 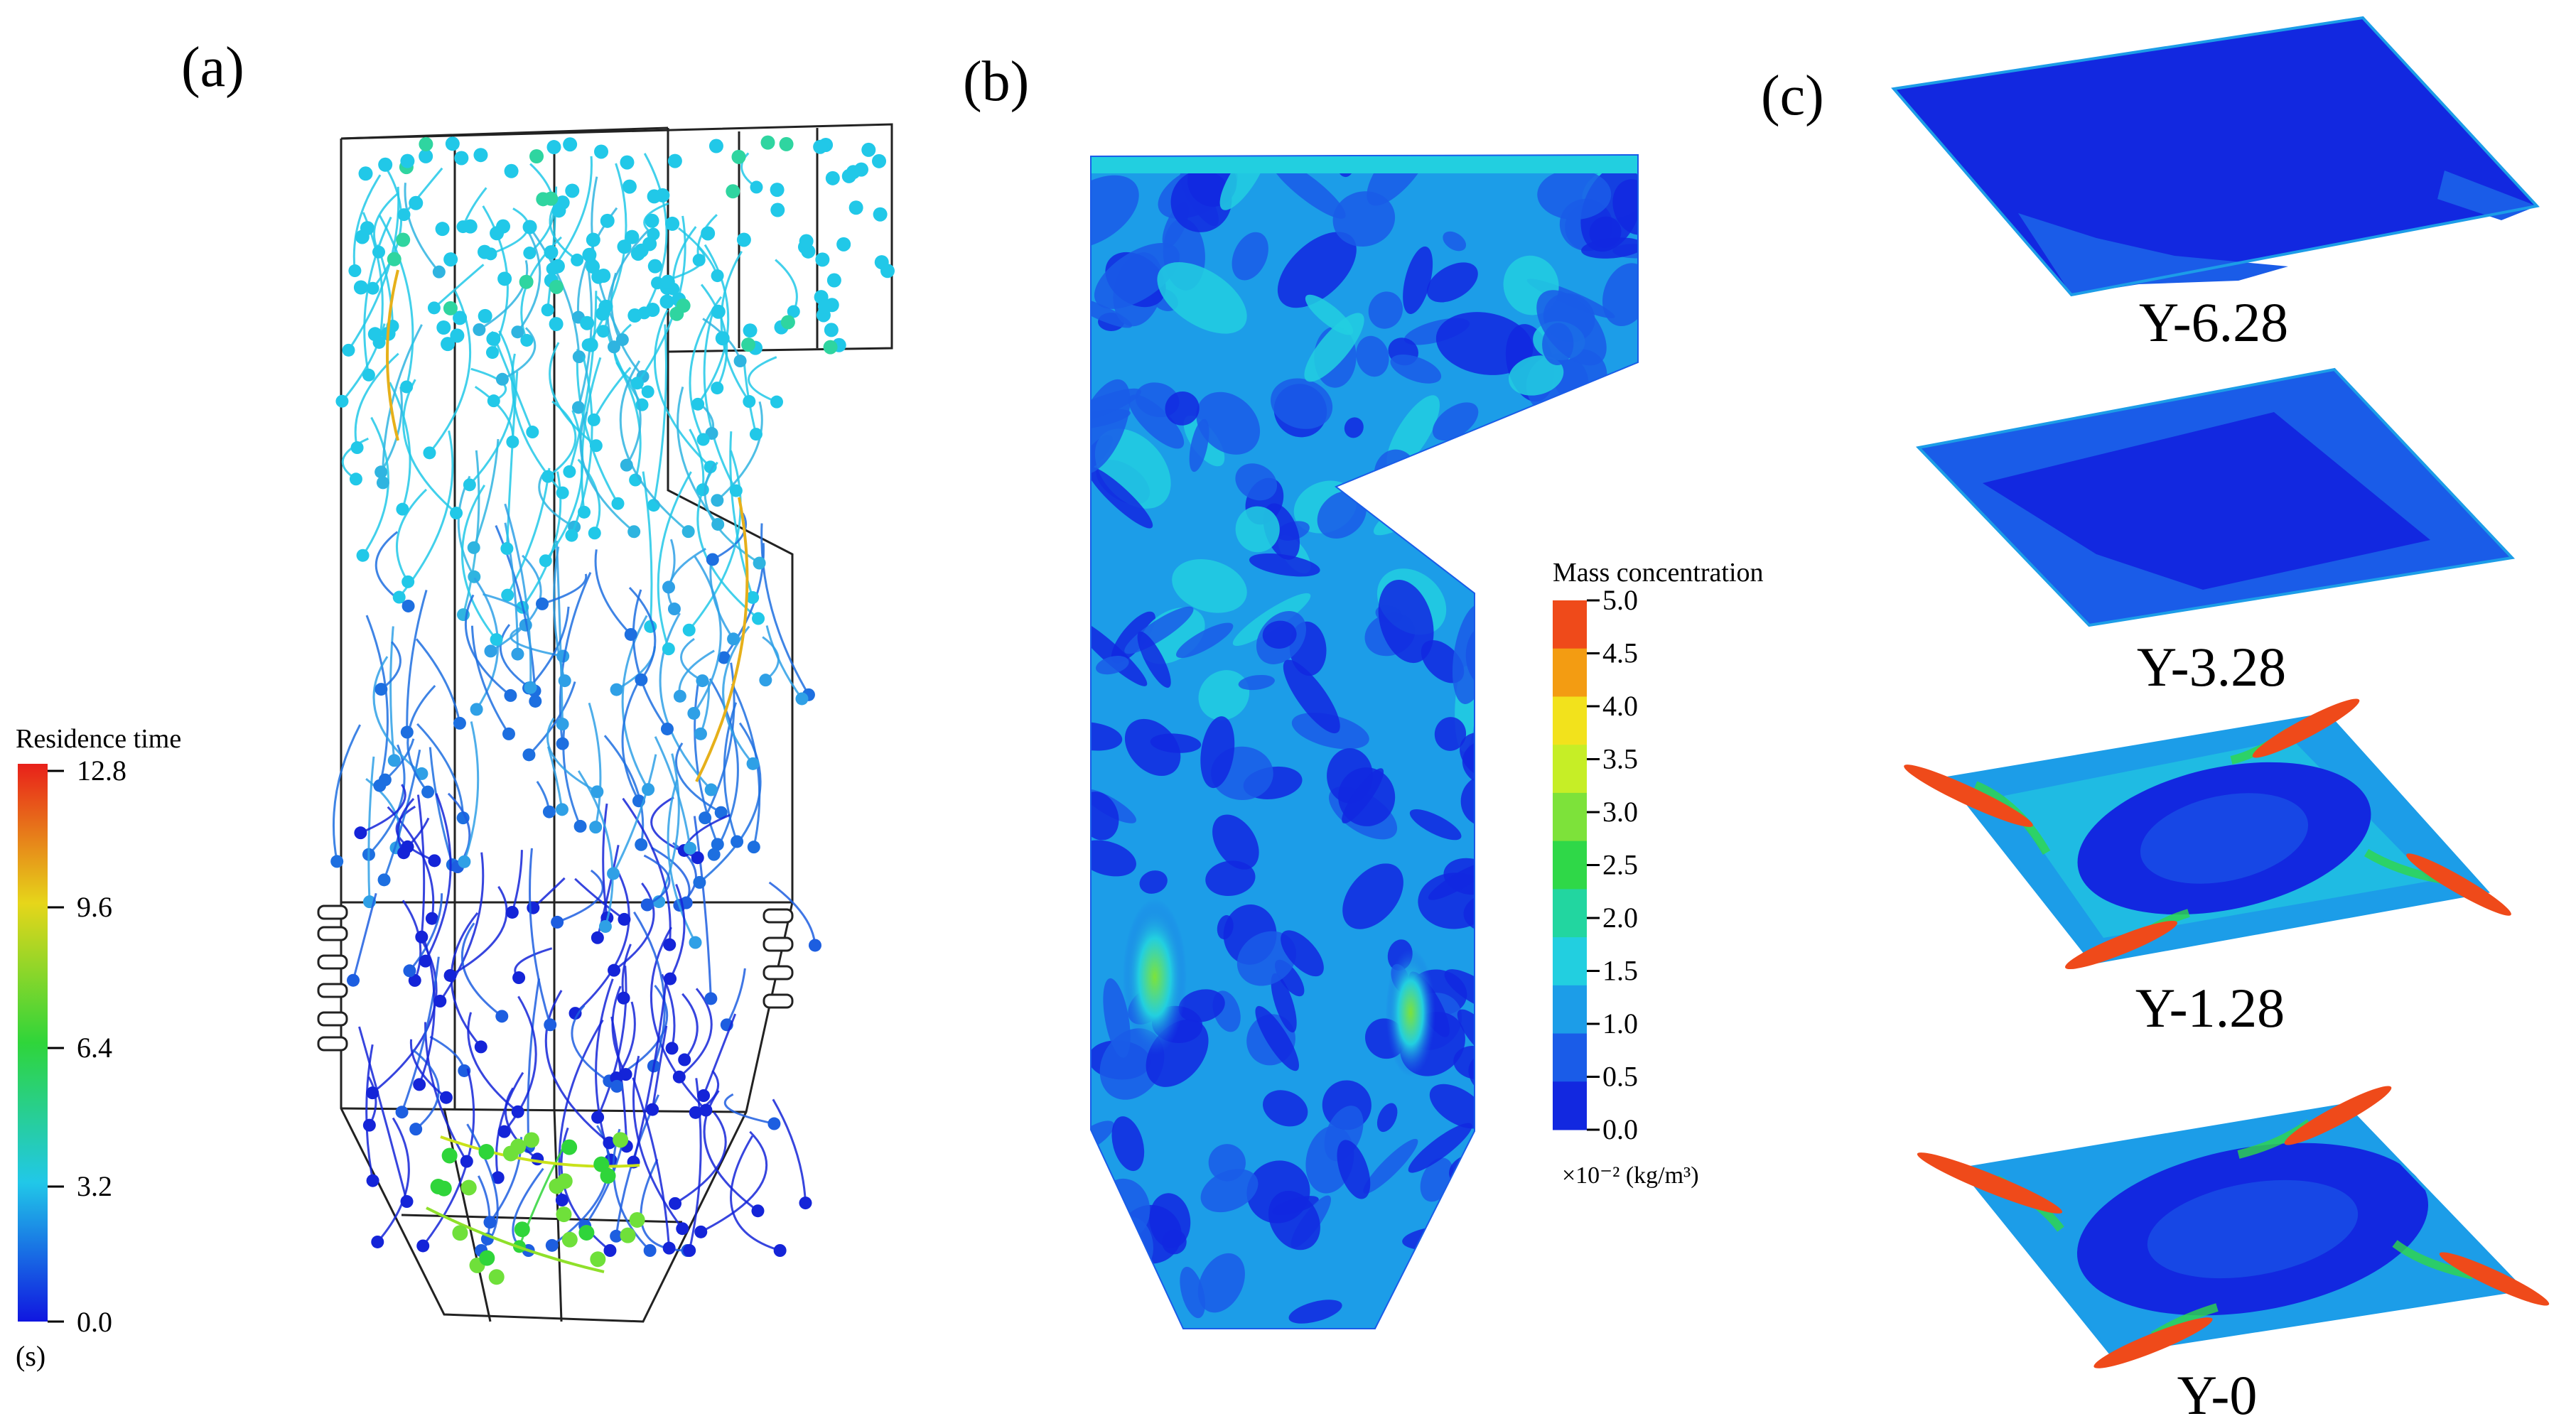 I want to click on slice-label-y-0: Y-0, so click(x=2217, y=1395).